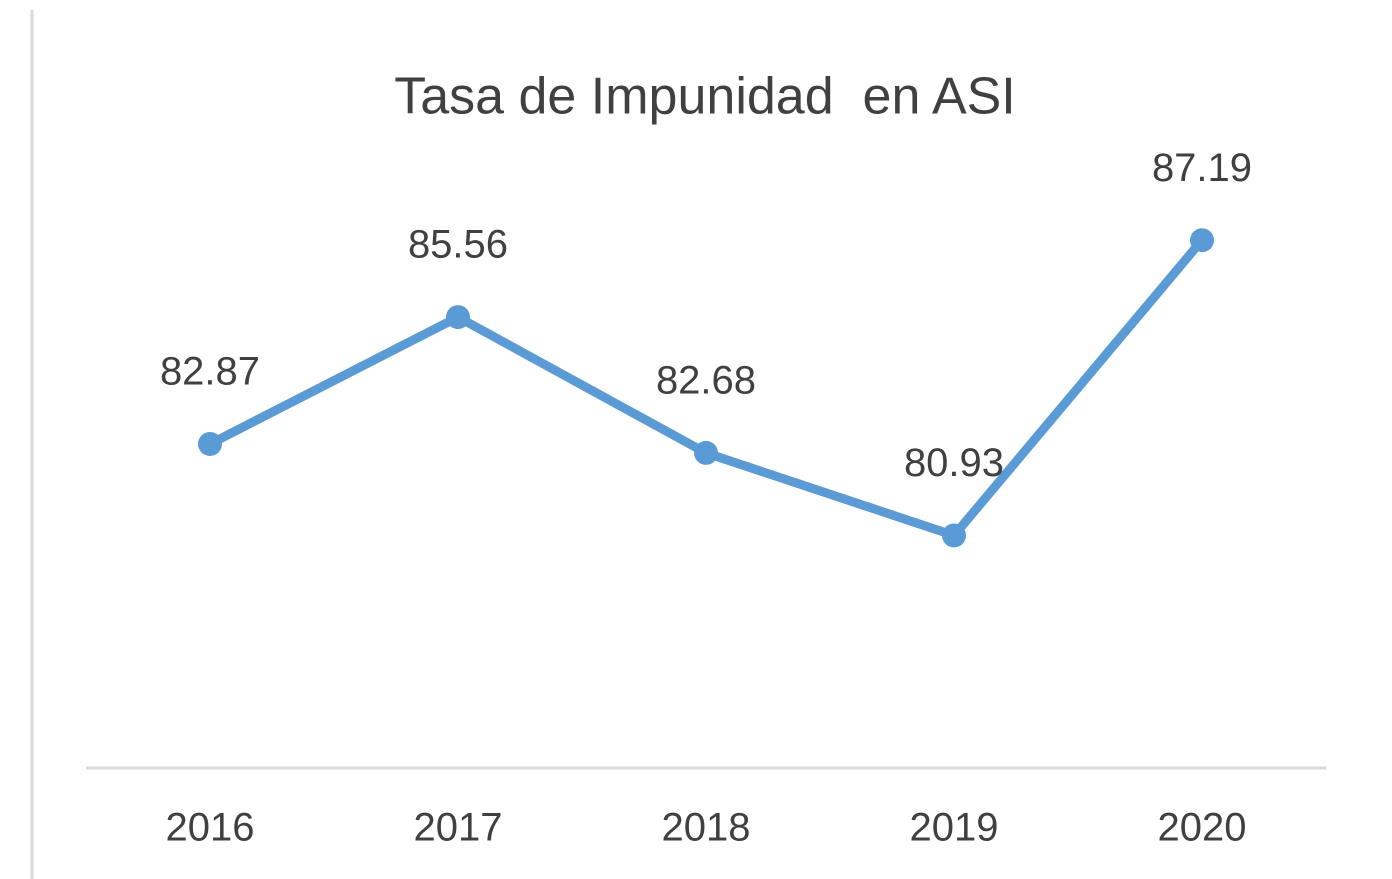 The width and height of the screenshot is (1392, 879). Describe the element at coordinates (954, 828) in the screenshot. I see `x-tick-label: 2019` at that location.